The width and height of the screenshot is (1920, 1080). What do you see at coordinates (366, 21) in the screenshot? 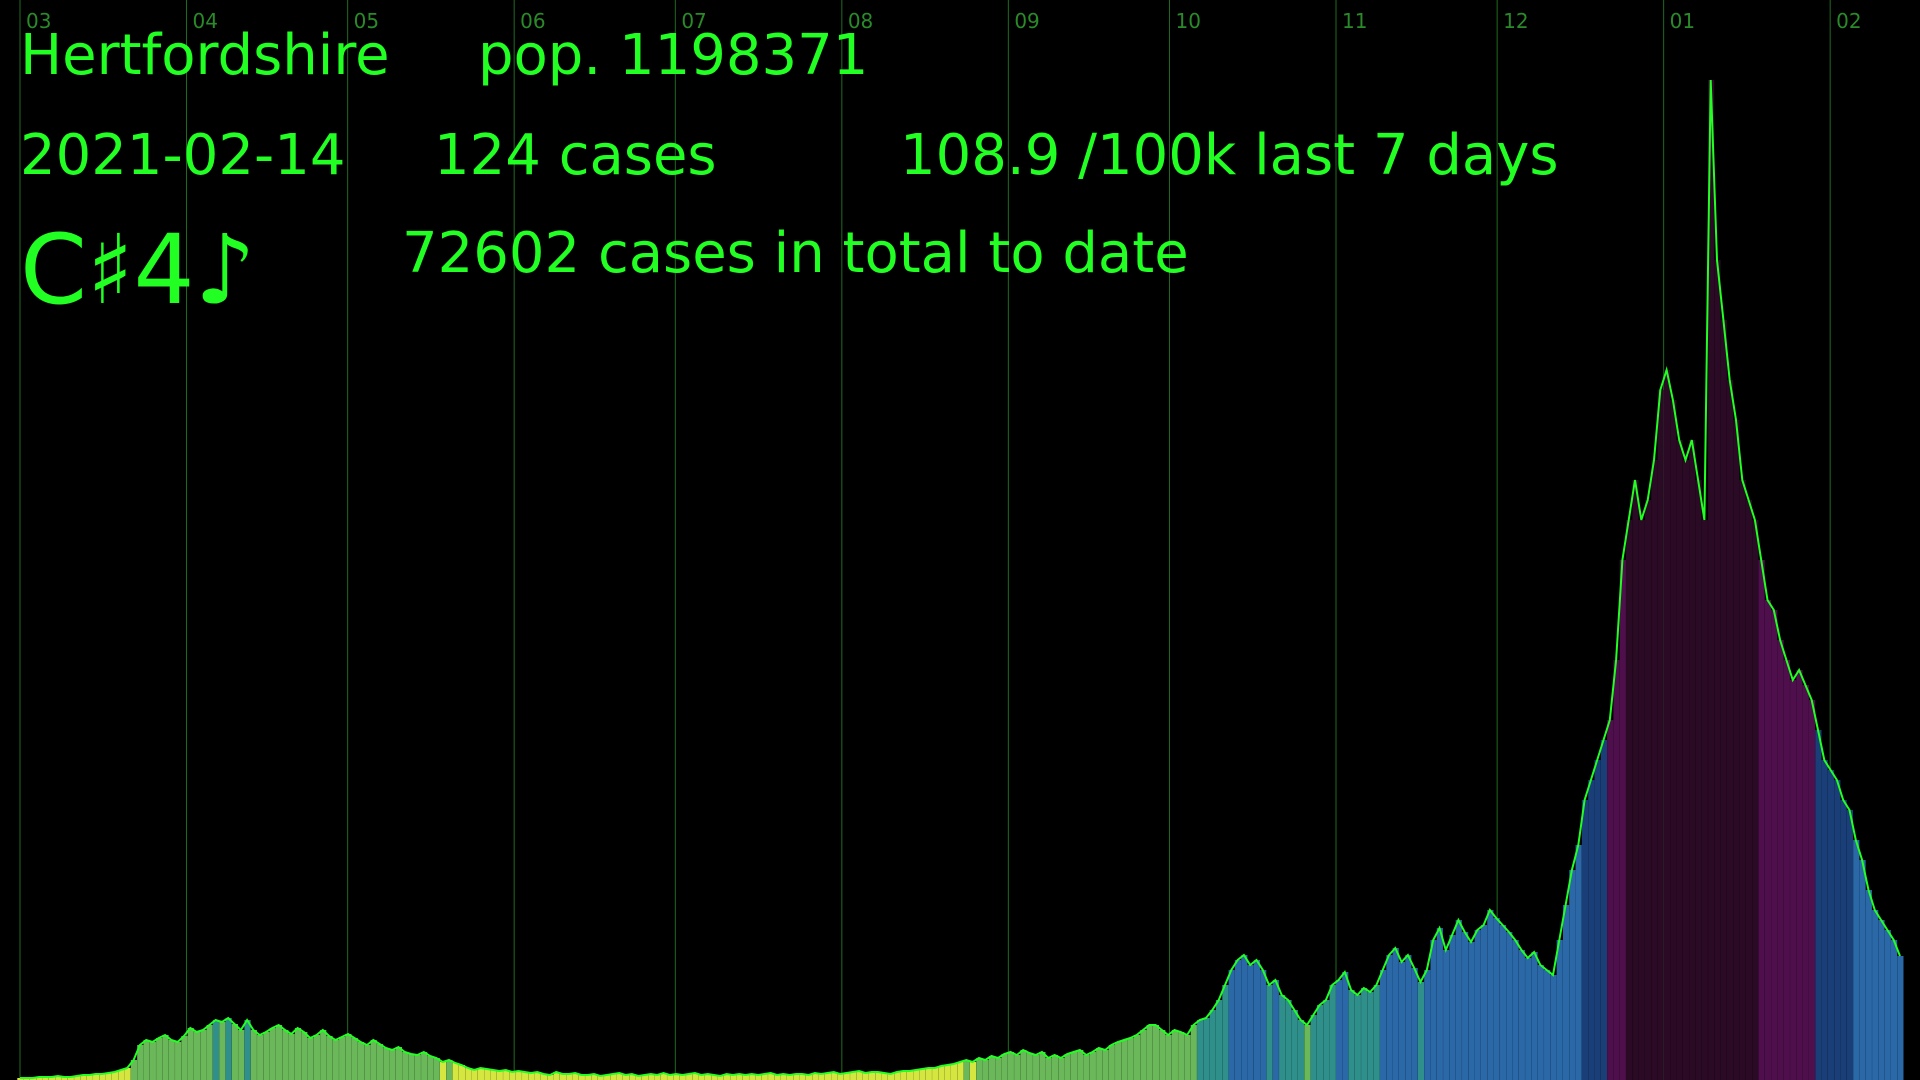
I see `month-label: 05` at bounding box center [366, 21].